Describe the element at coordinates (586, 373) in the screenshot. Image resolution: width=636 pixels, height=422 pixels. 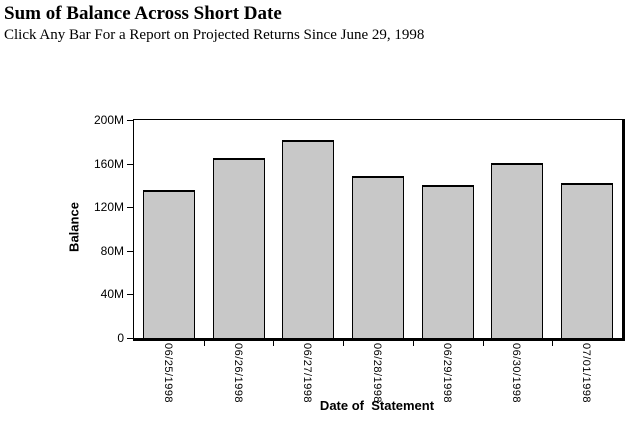
I see `x-tick-label: 07/01/1998` at that location.